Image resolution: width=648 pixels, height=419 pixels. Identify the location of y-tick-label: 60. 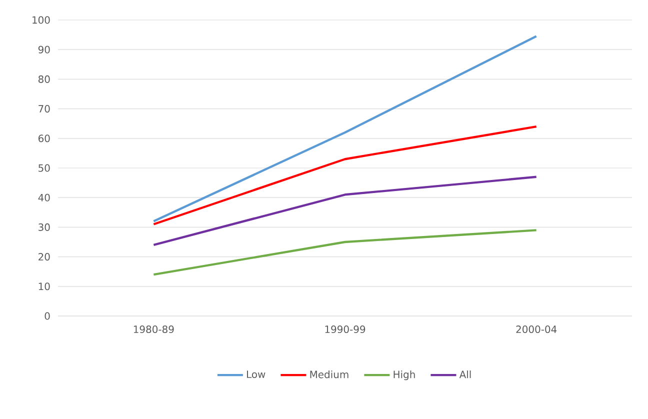
(44, 138).